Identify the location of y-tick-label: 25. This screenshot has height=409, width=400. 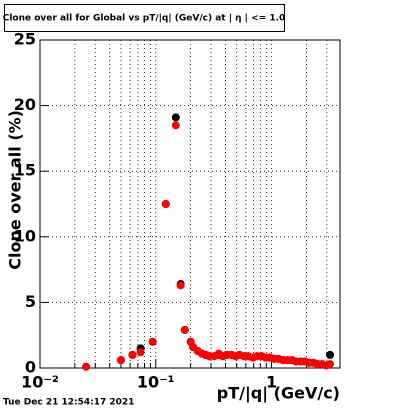
(25, 39).